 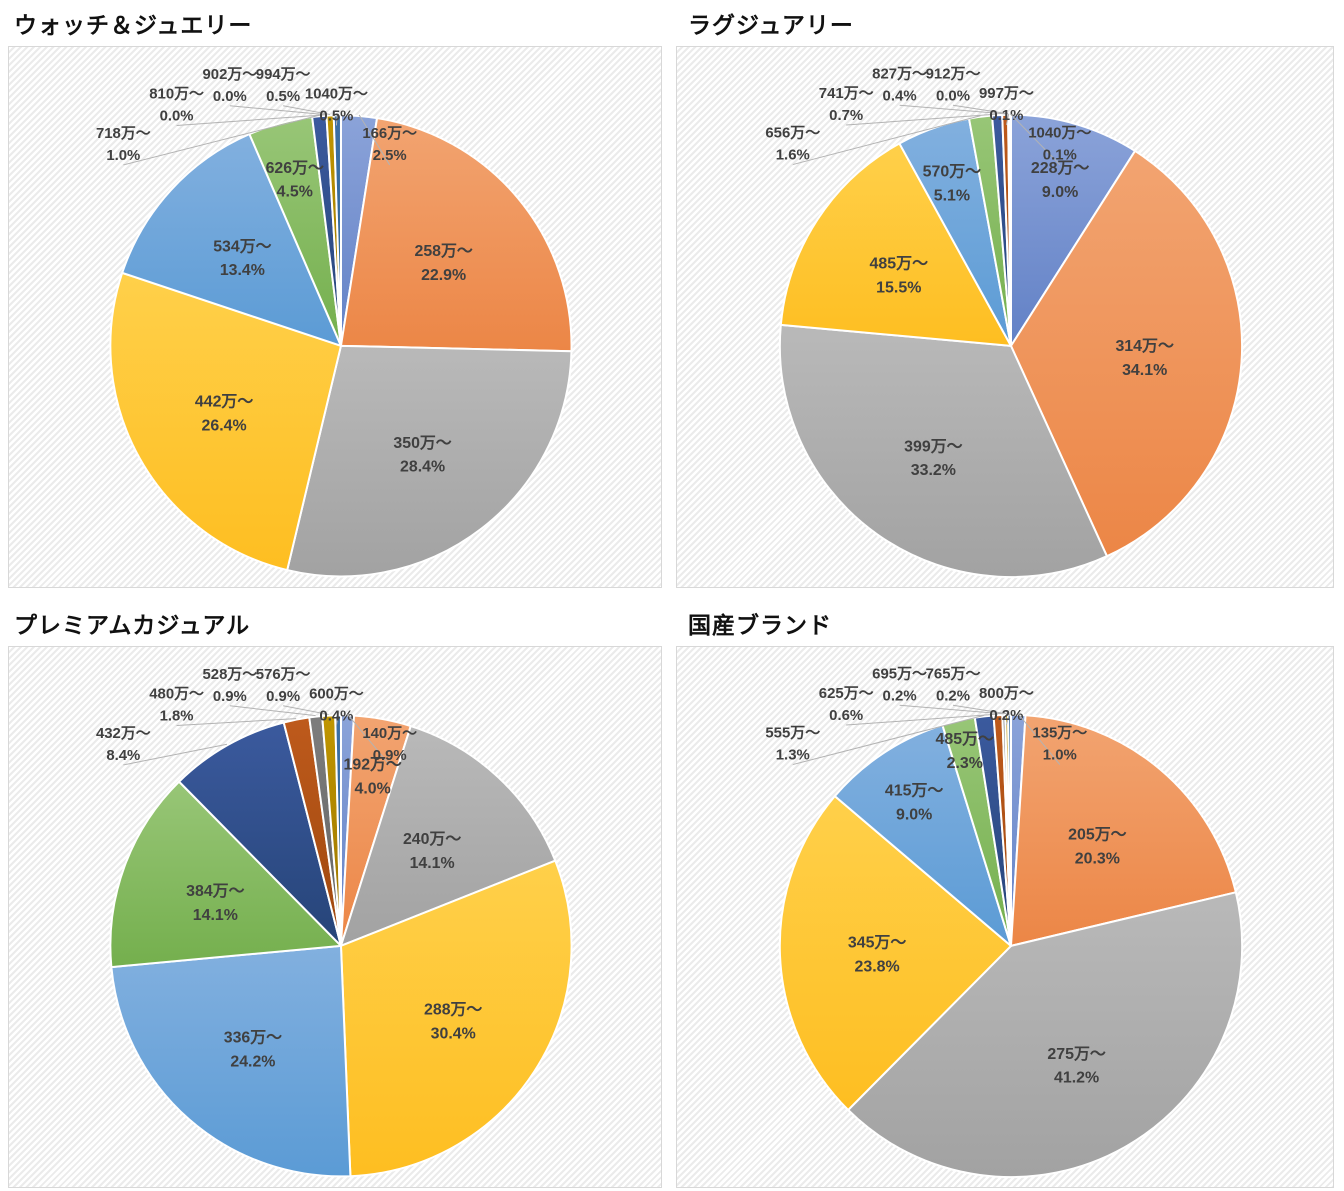 I want to click on slice-percent-label: 0.0%, so click(x=177, y=117).